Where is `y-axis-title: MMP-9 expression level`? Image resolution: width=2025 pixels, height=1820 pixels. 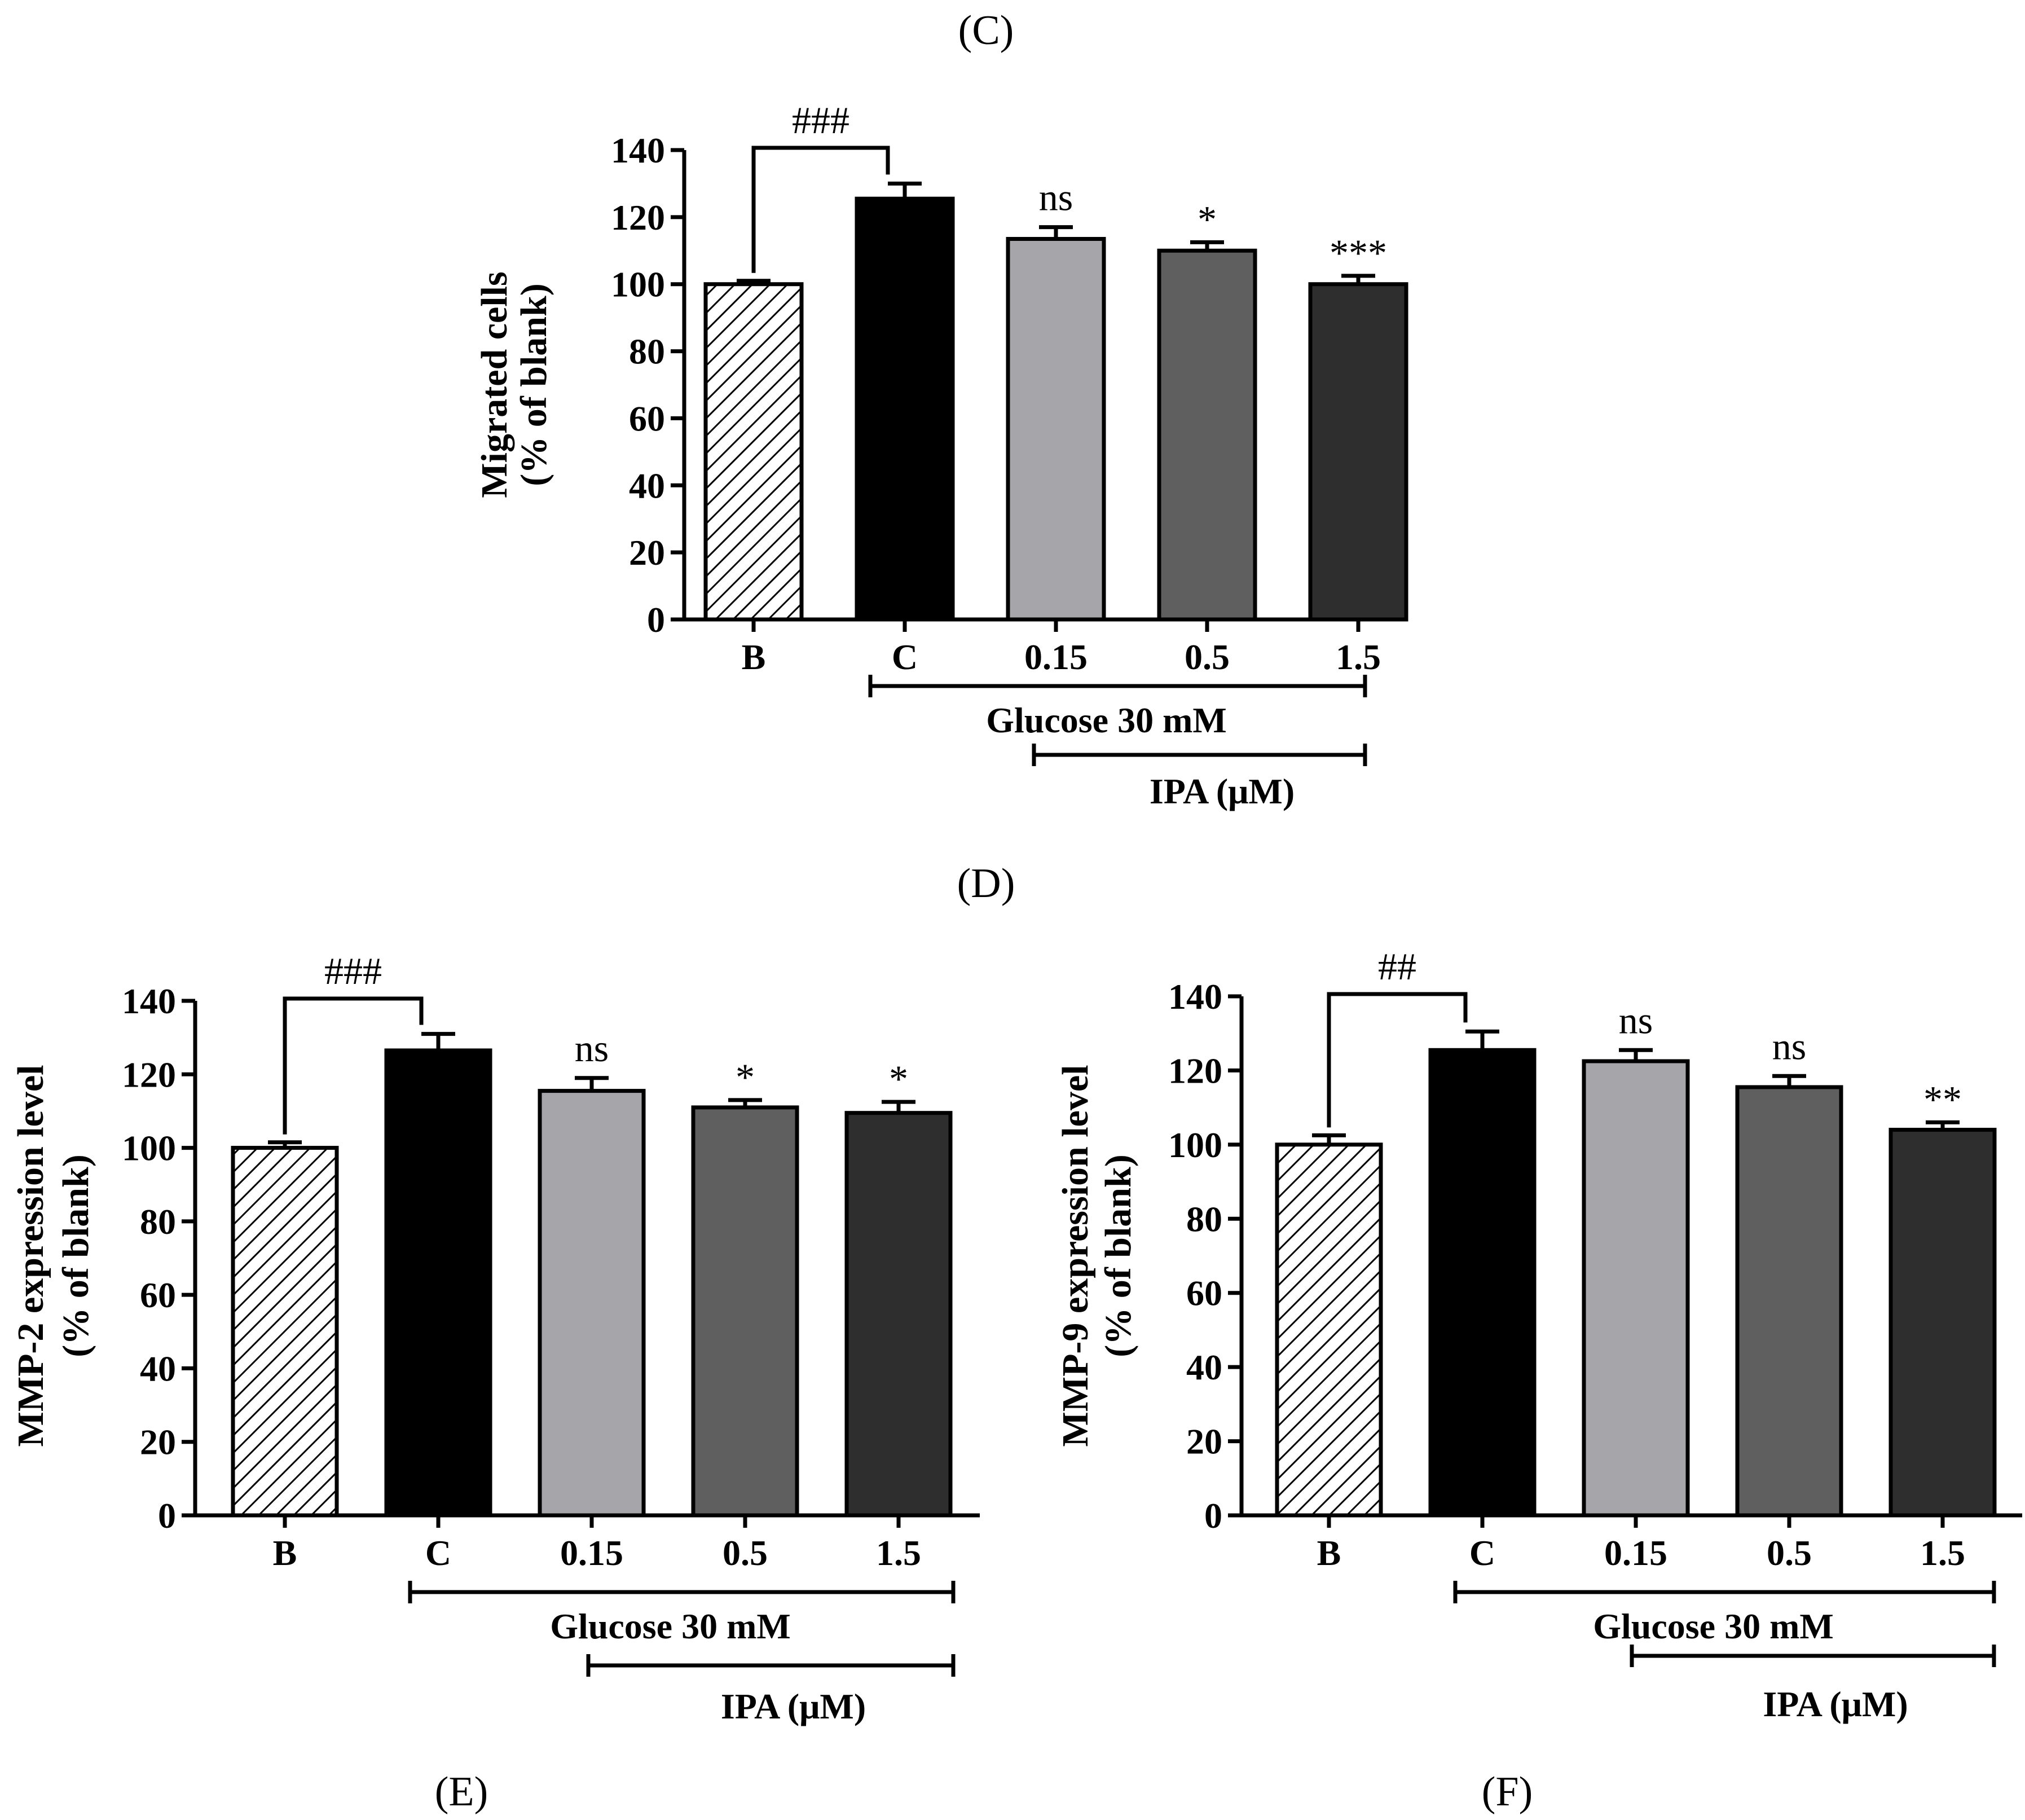 y-axis-title: MMP-9 expression level is located at coordinates (1075, 1256).